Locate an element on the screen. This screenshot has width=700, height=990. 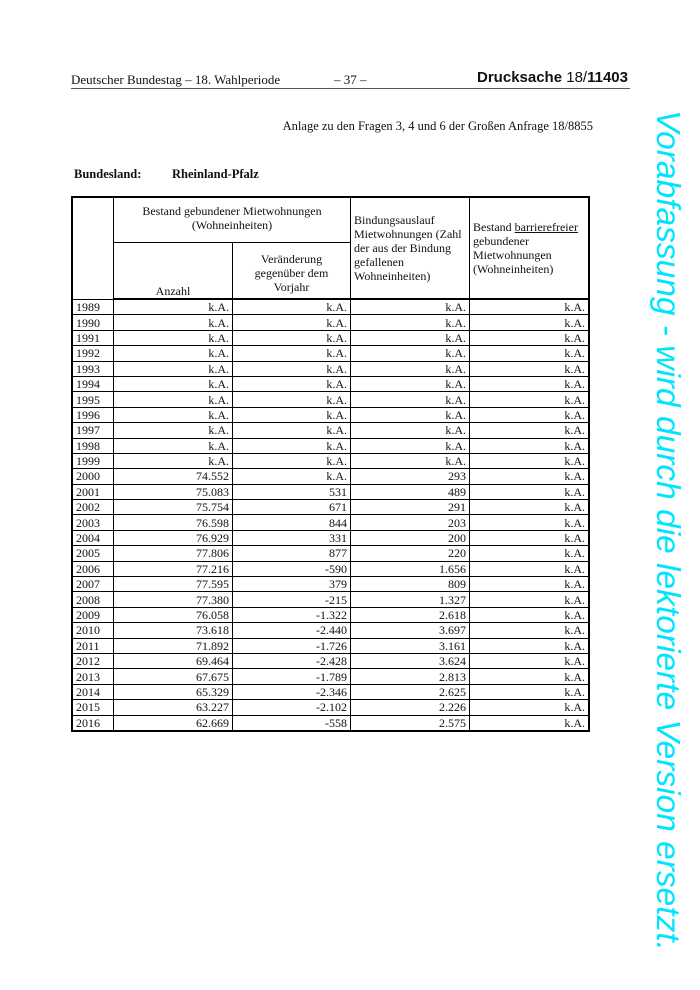
barrierefrei-header-pre: Bestand is located at coordinates (492, 227).